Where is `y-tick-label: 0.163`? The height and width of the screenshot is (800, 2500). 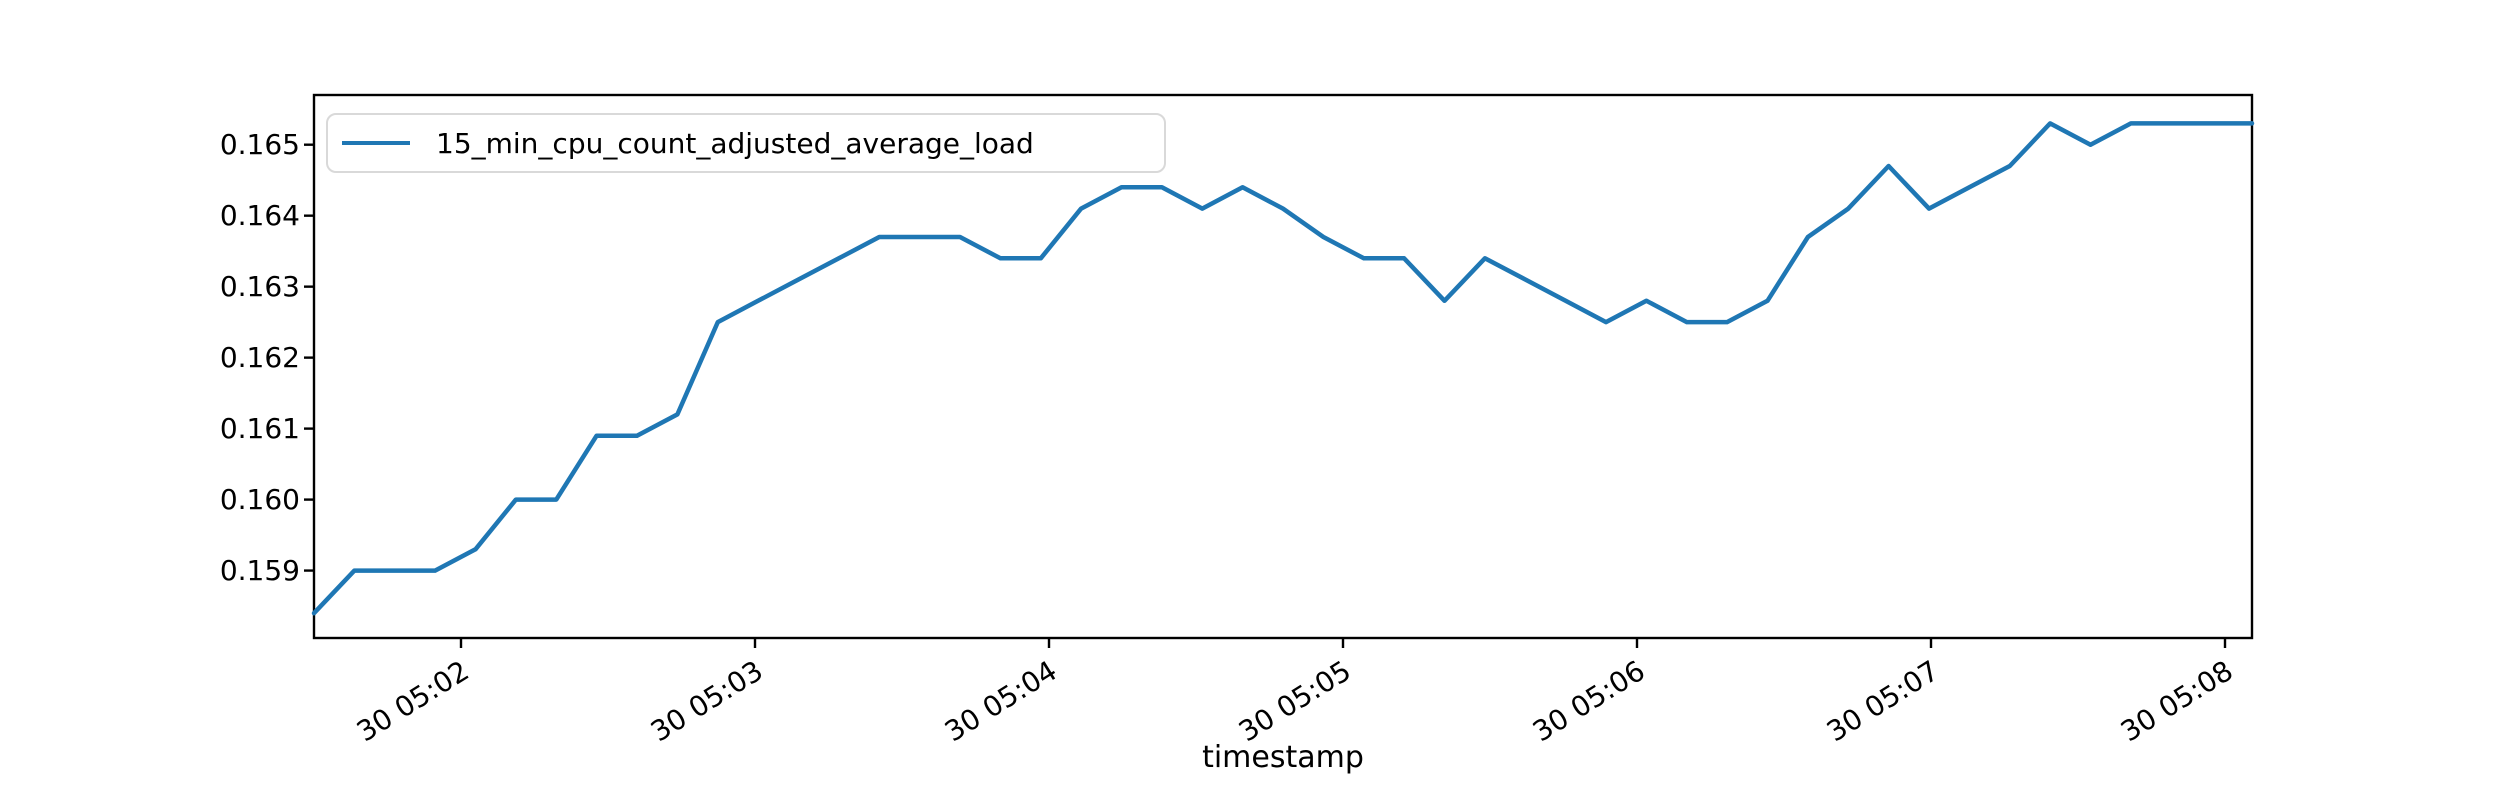 y-tick-label: 0.163 is located at coordinates (259, 286).